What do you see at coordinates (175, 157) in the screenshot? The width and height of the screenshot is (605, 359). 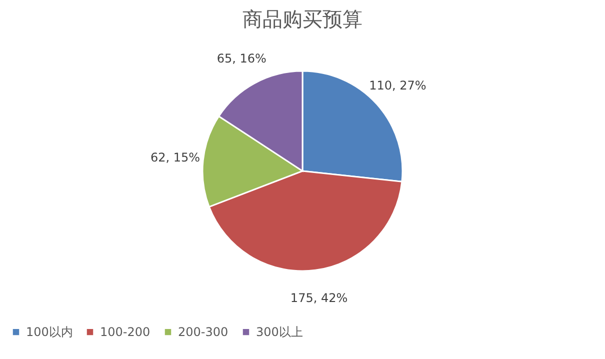 I see `data-label: 62, 15%` at bounding box center [175, 157].